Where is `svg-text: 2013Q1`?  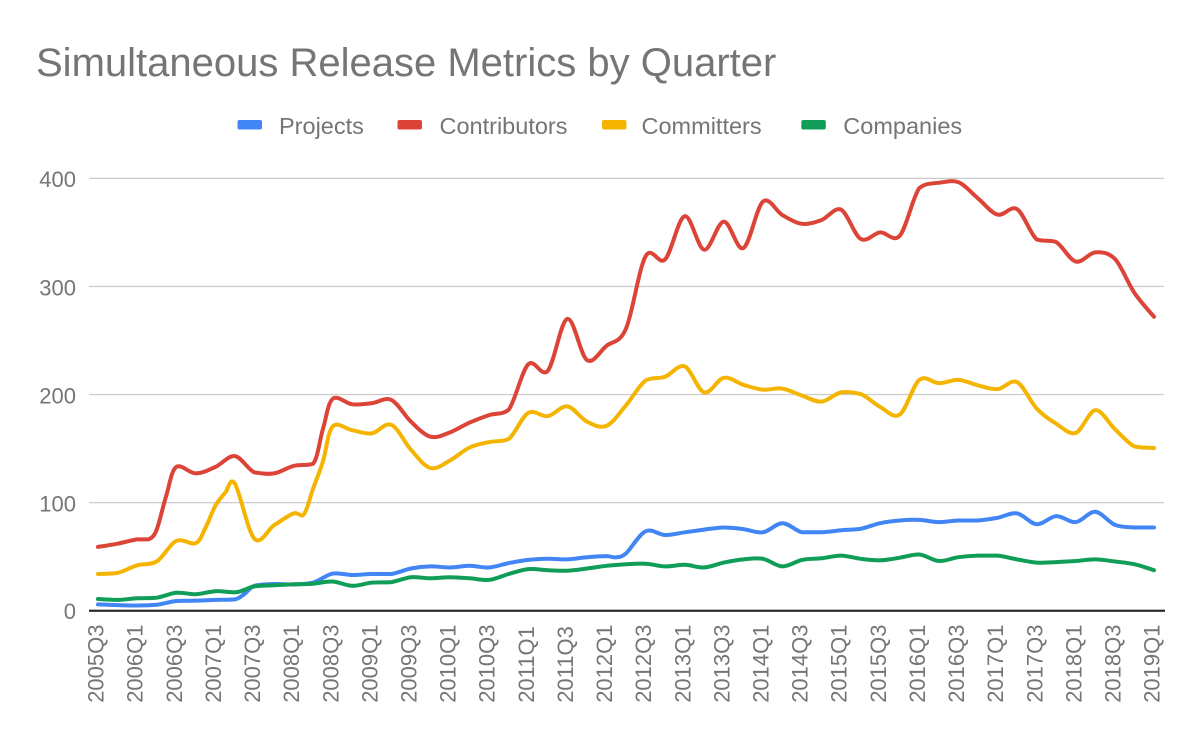 svg-text: 2013Q1 is located at coordinates (682, 664).